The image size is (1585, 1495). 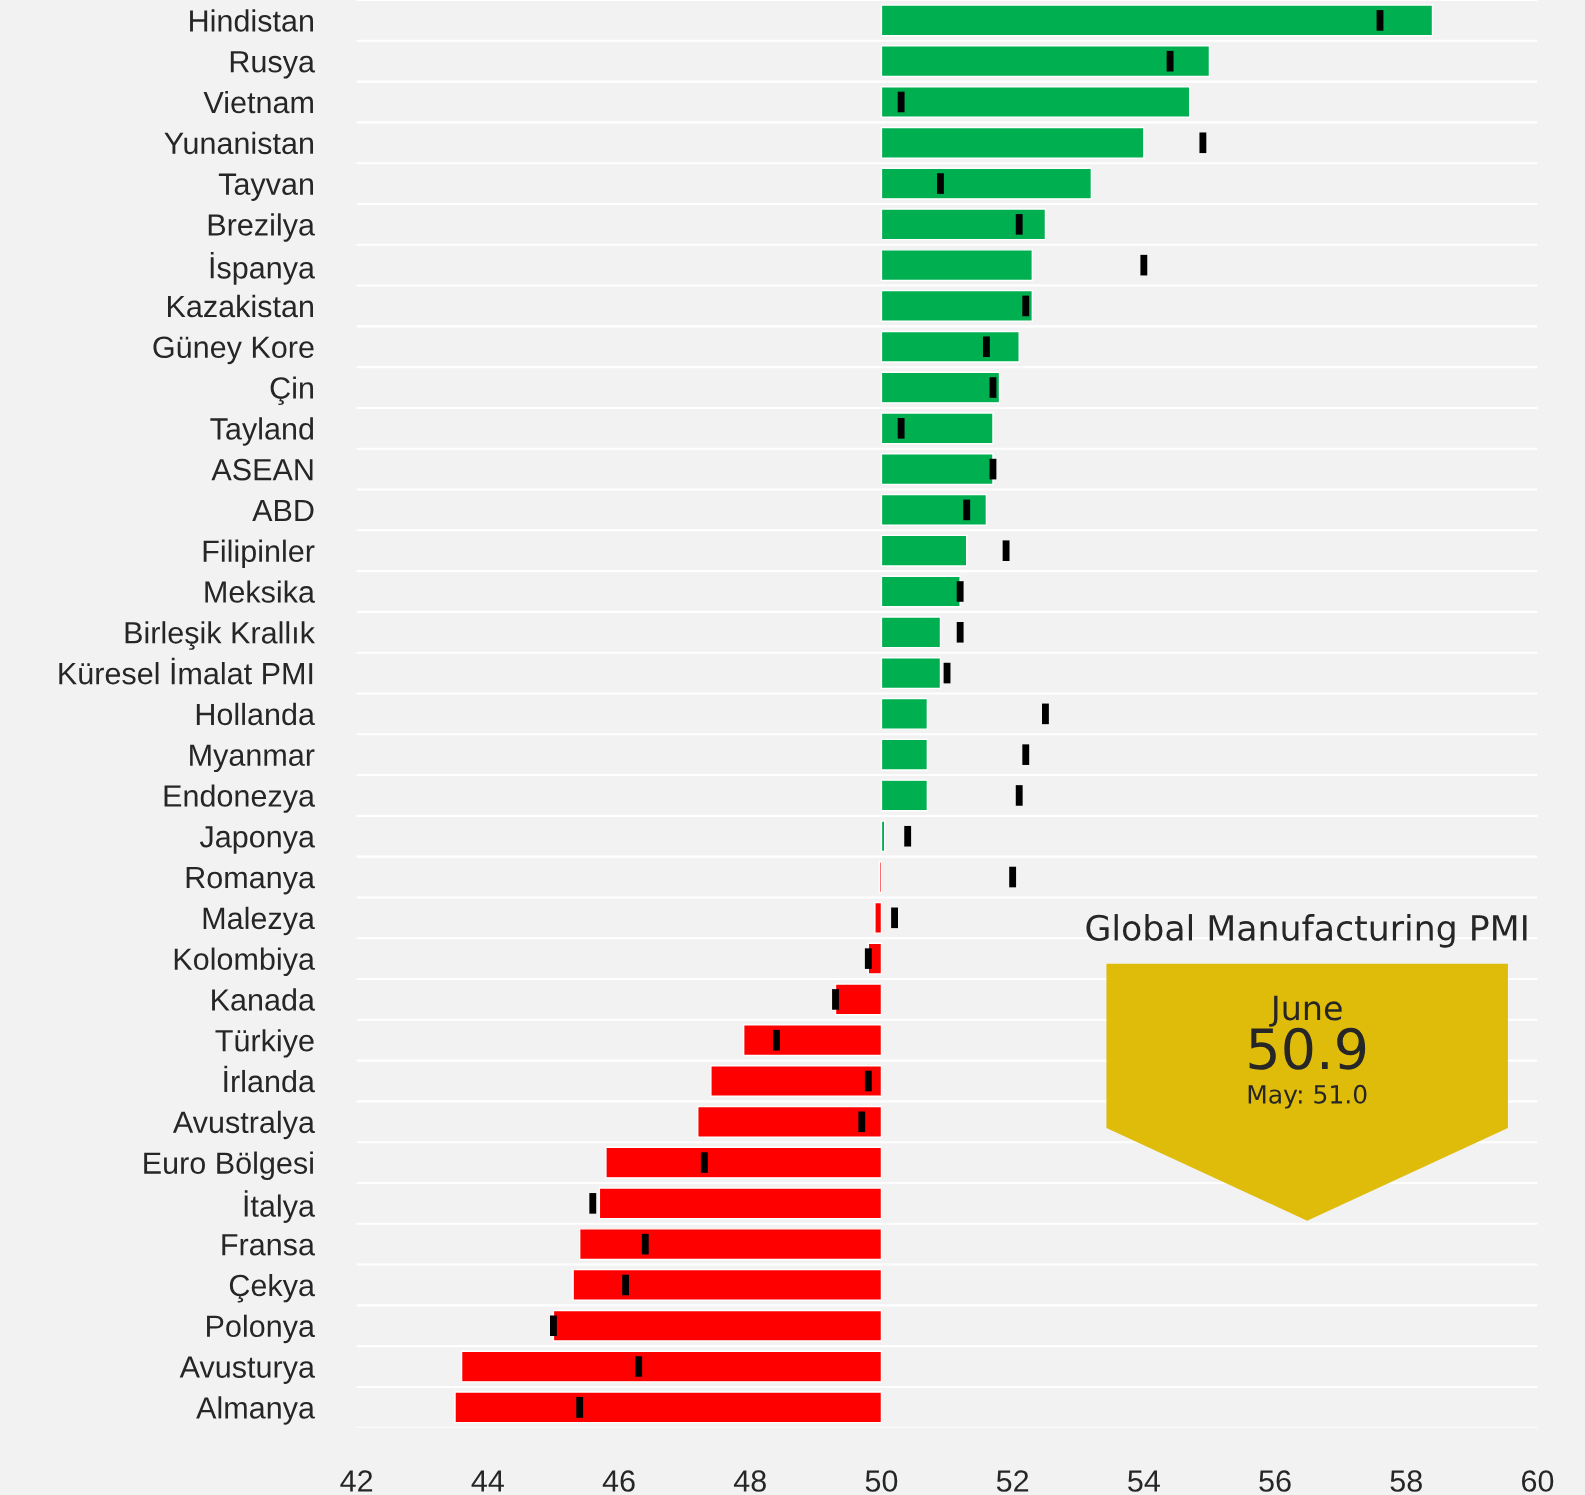 What do you see at coordinates (291, 391) in the screenshot?
I see `y-tick-label: Çin` at bounding box center [291, 391].